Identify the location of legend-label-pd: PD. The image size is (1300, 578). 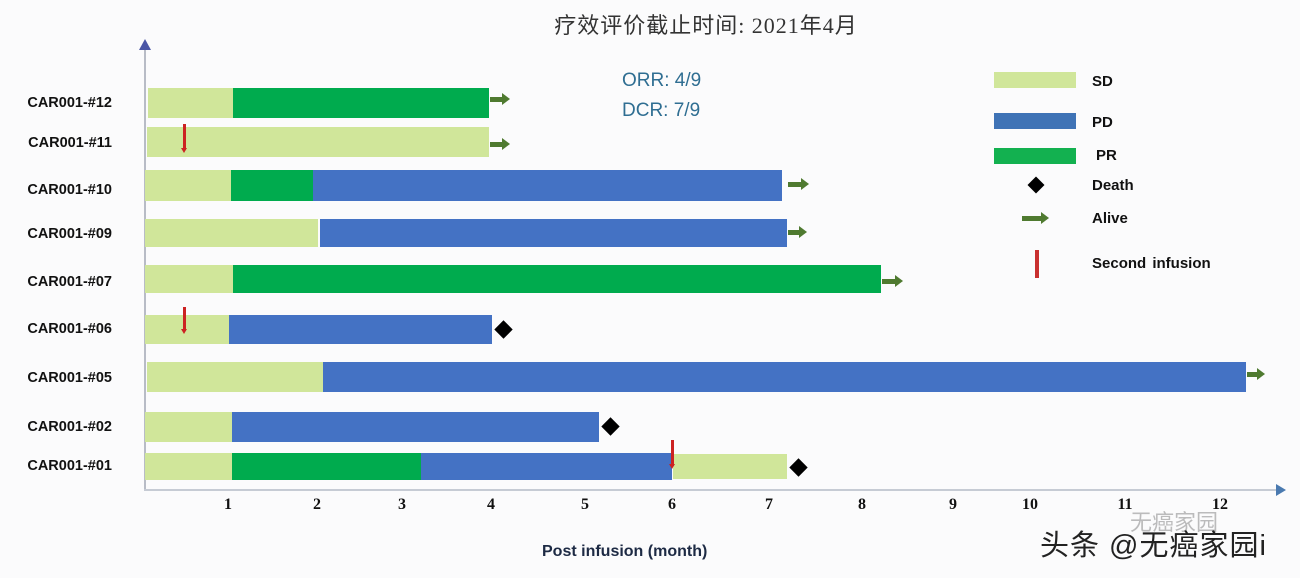
(1102, 122).